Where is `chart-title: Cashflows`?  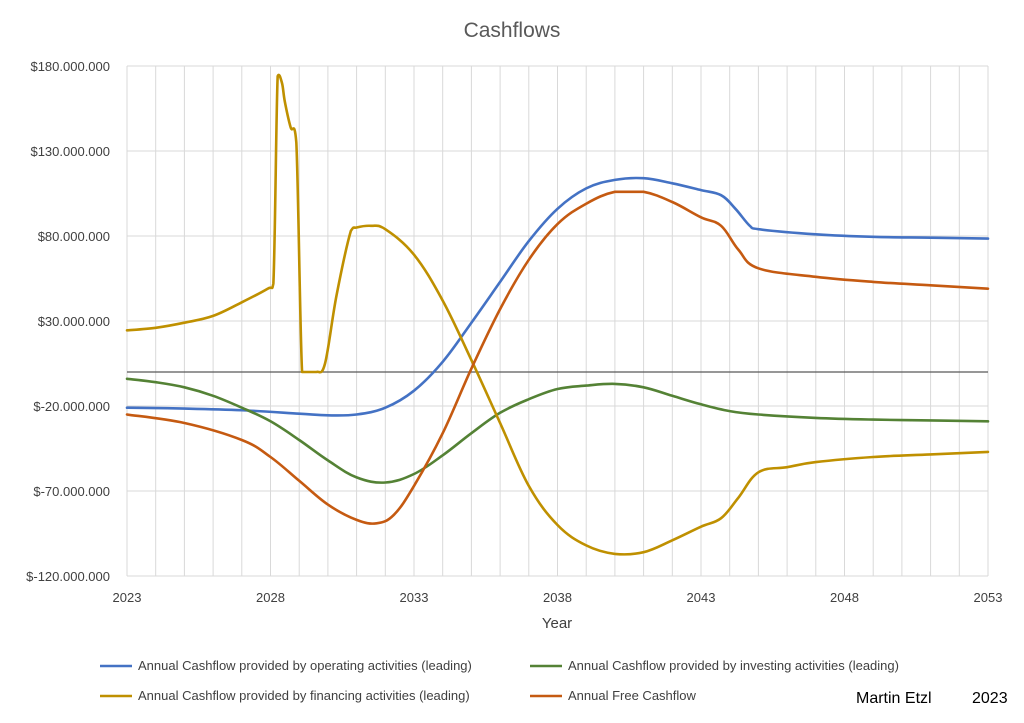 chart-title: Cashflows is located at coordinates (512, 30).